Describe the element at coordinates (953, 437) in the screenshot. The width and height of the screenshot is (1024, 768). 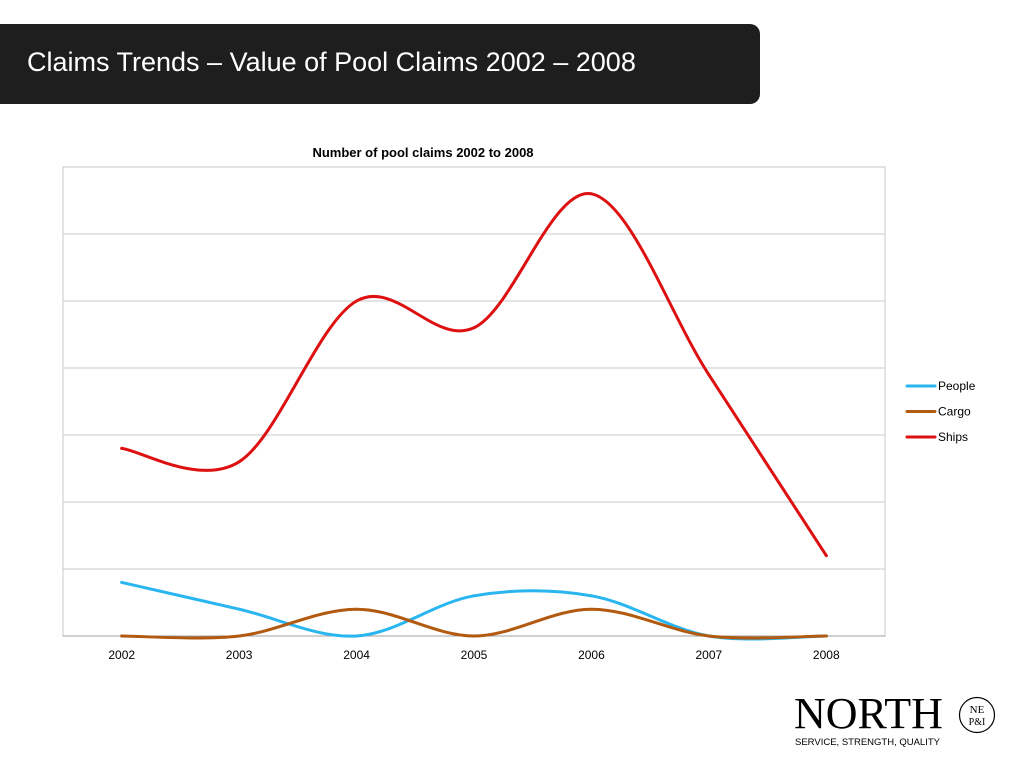
I see `legend-label-ships: Ships` at that location.